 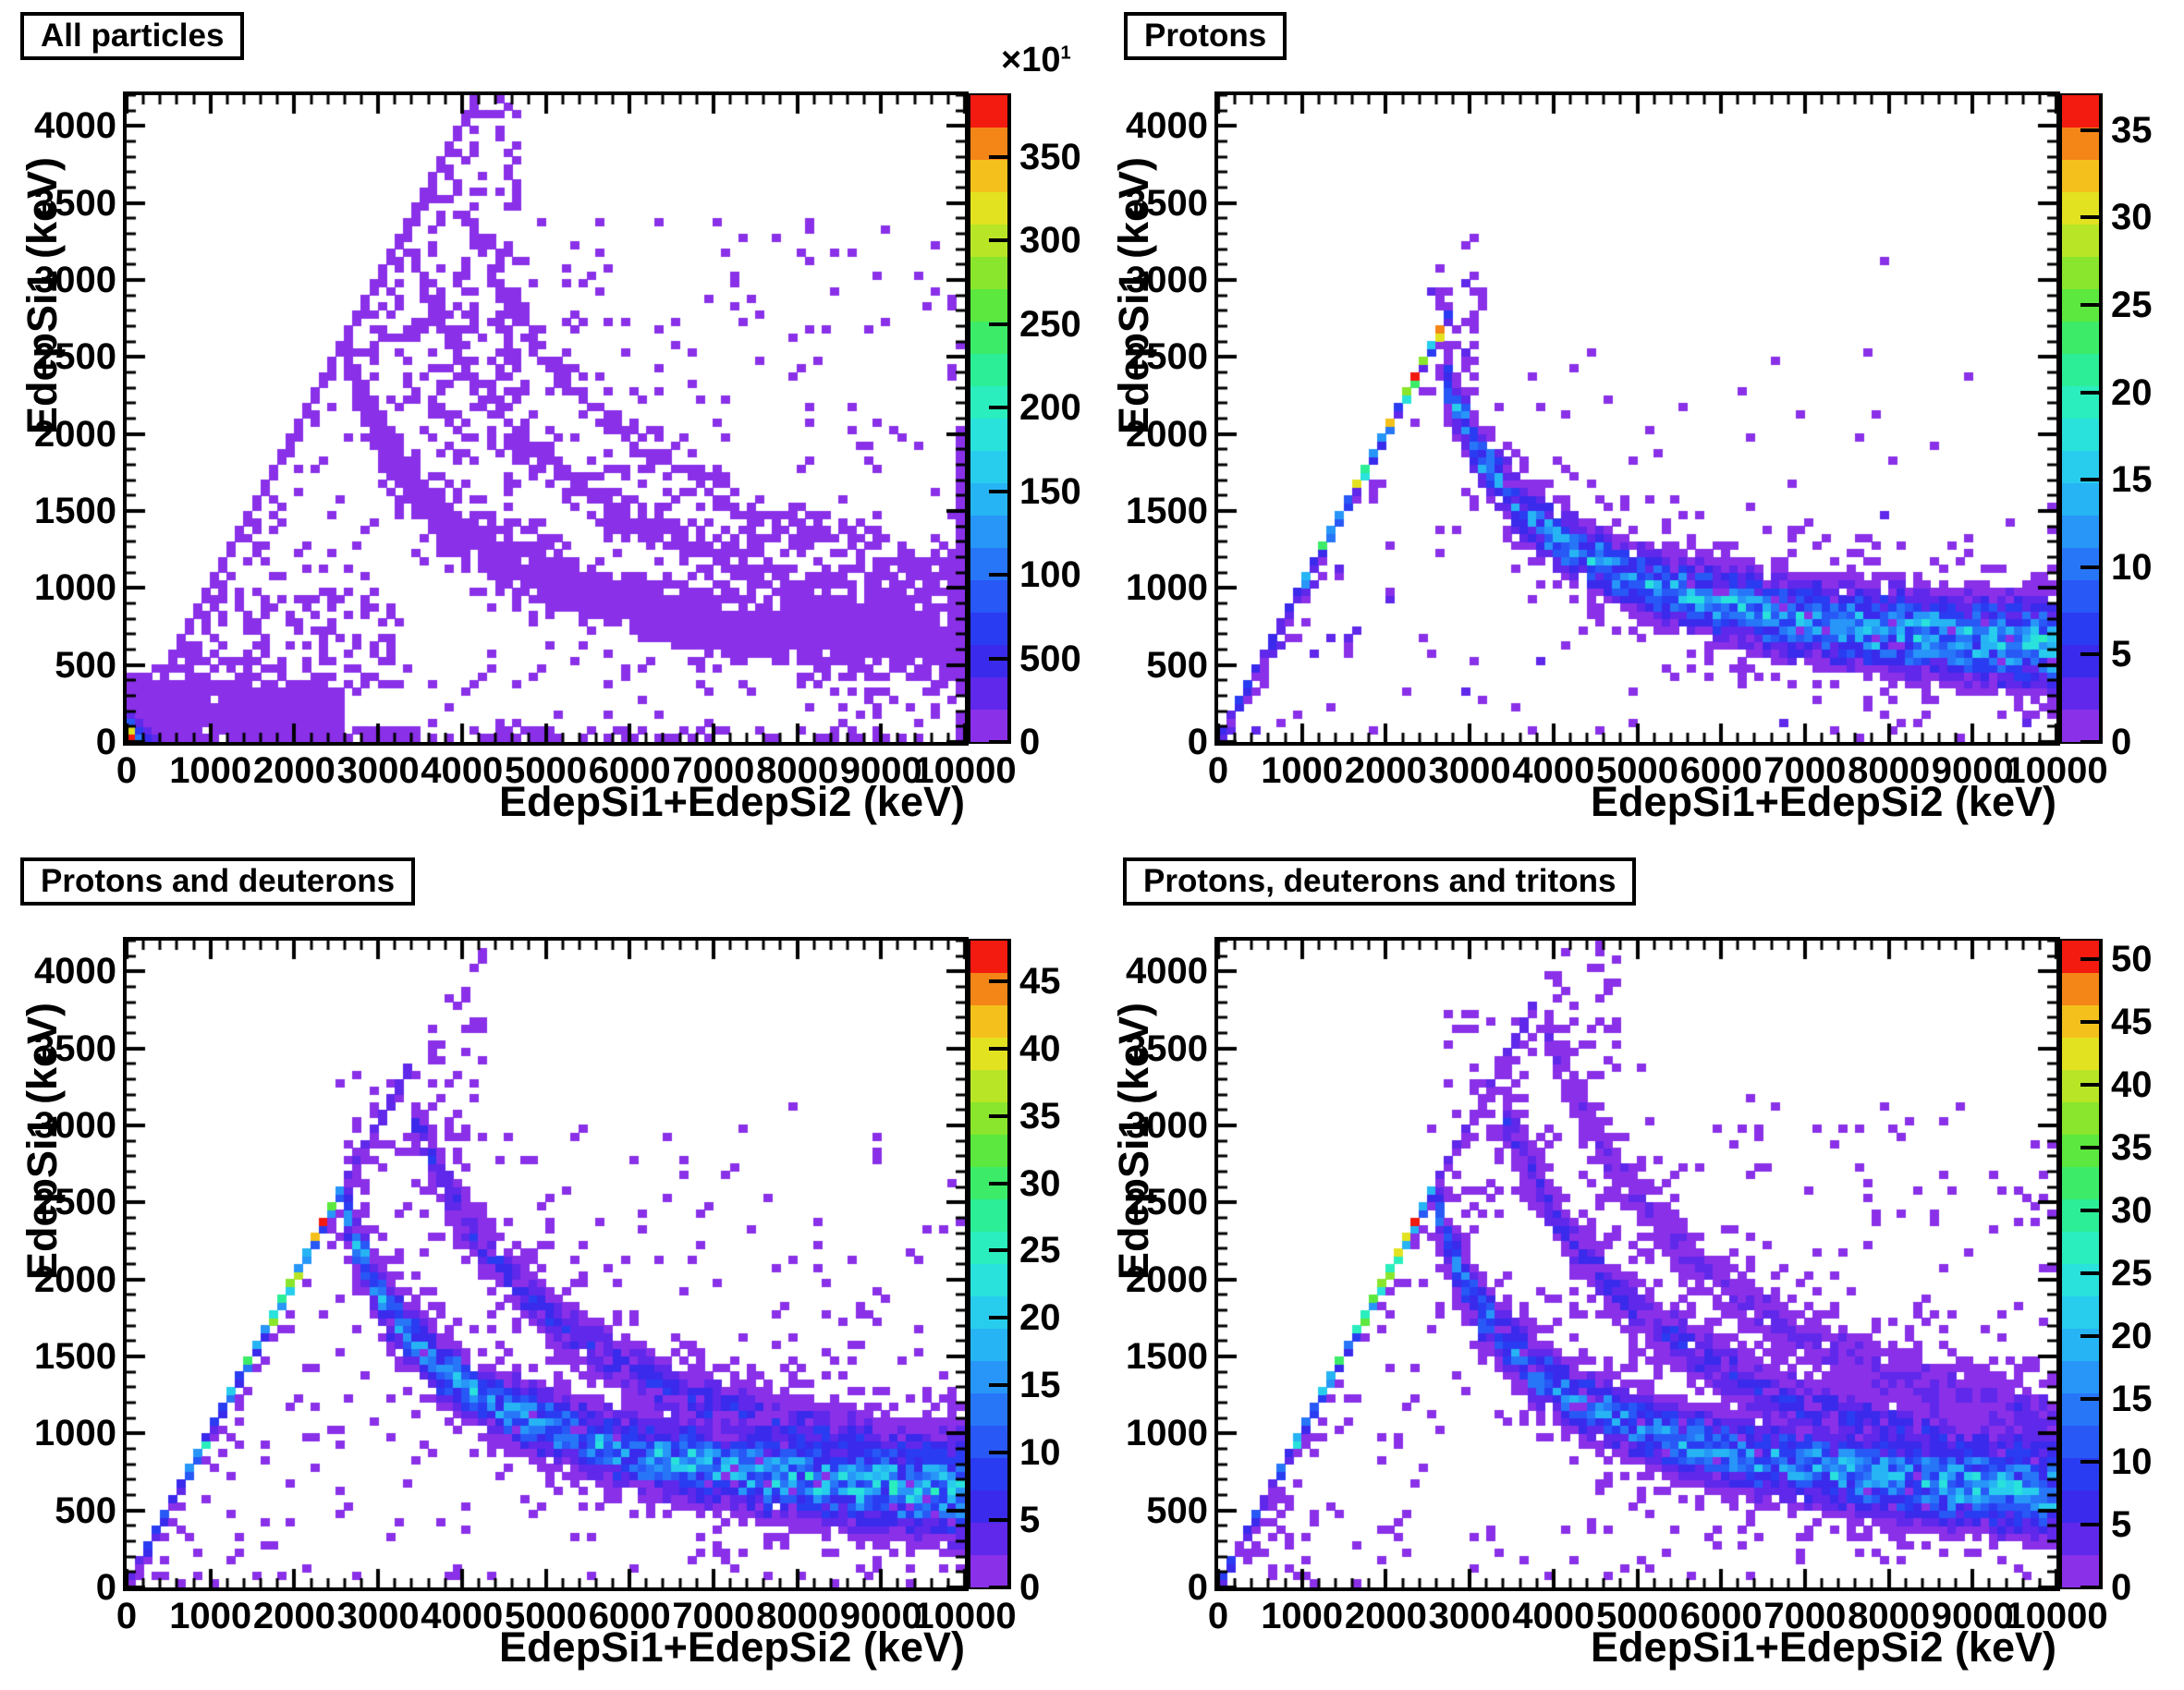 What do you see at coordinates (75, 1202) in the screenshot?
I see `y-tick-label: 2500` at bounding box center [75, 1202].